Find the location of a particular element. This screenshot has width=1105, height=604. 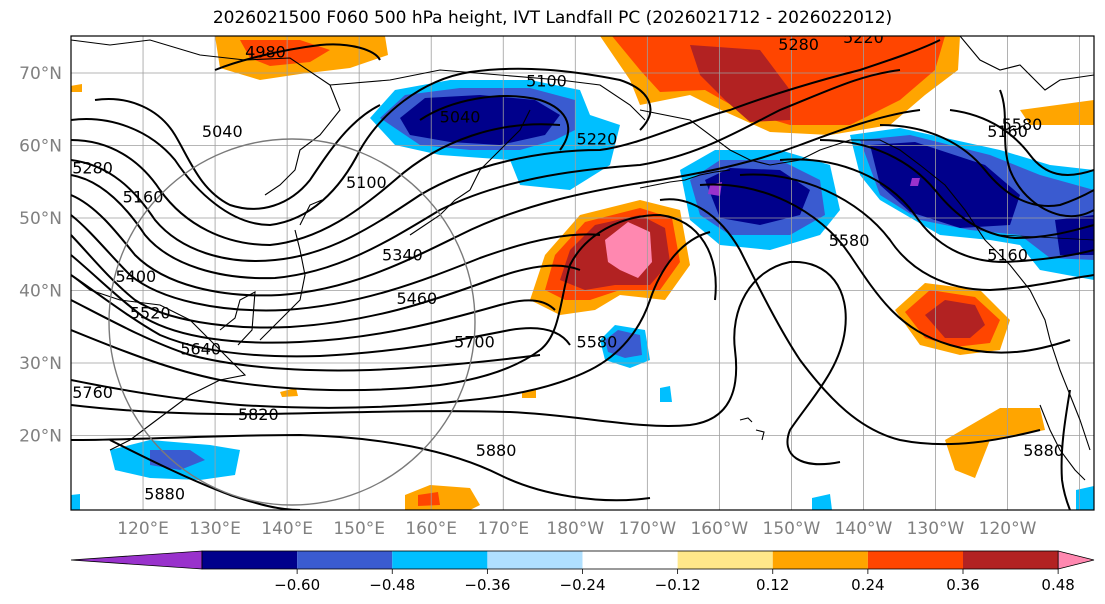

coastline-east-asia is located at coordinates (159, 362).